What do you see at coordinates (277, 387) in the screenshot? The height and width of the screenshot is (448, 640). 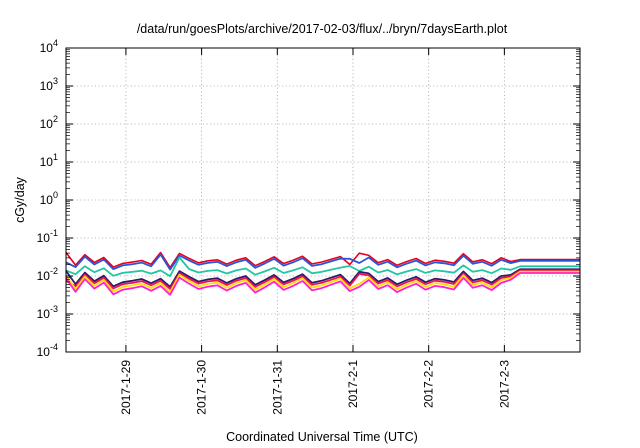 I see `x-tick-label: 2017-1-31` at bounding box center [277, 387].